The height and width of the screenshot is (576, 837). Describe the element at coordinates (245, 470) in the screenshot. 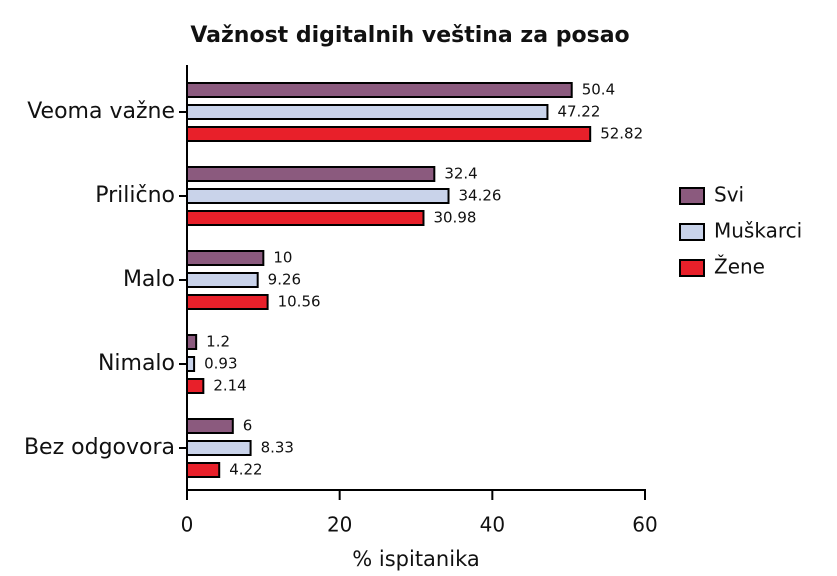

I see `value-label: 4.22` at that location.